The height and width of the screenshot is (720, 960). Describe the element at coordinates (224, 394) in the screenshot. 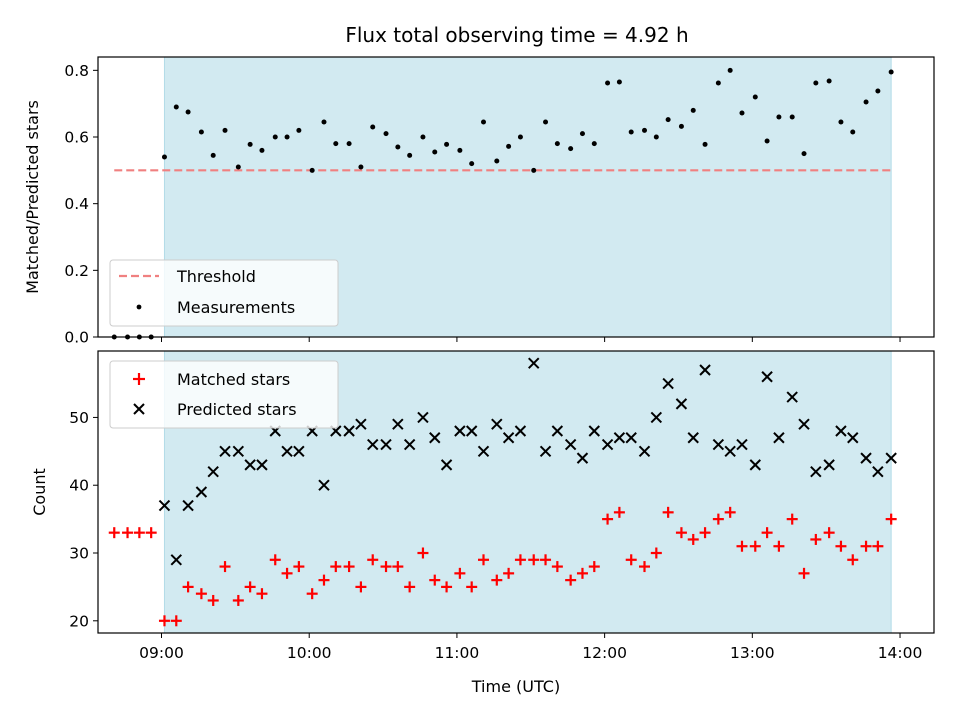

I see `count-legend: Matched stars Predicted stars` at that location.